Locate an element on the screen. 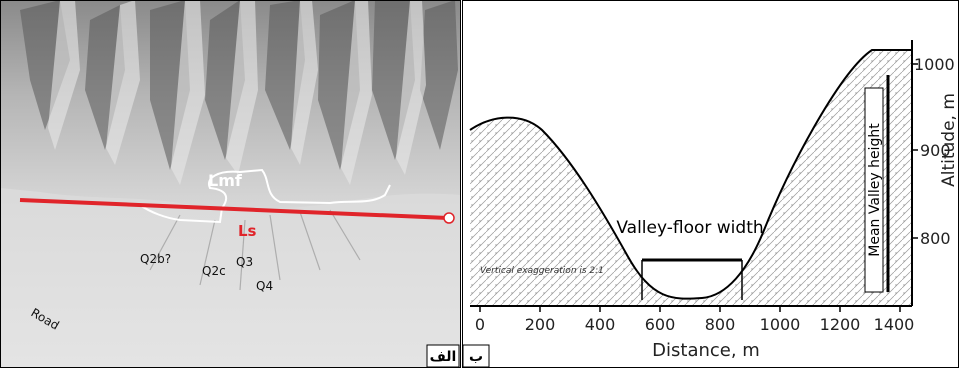 Image resolution: width=959 pixels, height=372 pixels. unit-label-q2b: Q2b? is located at coordinates (155, 259).